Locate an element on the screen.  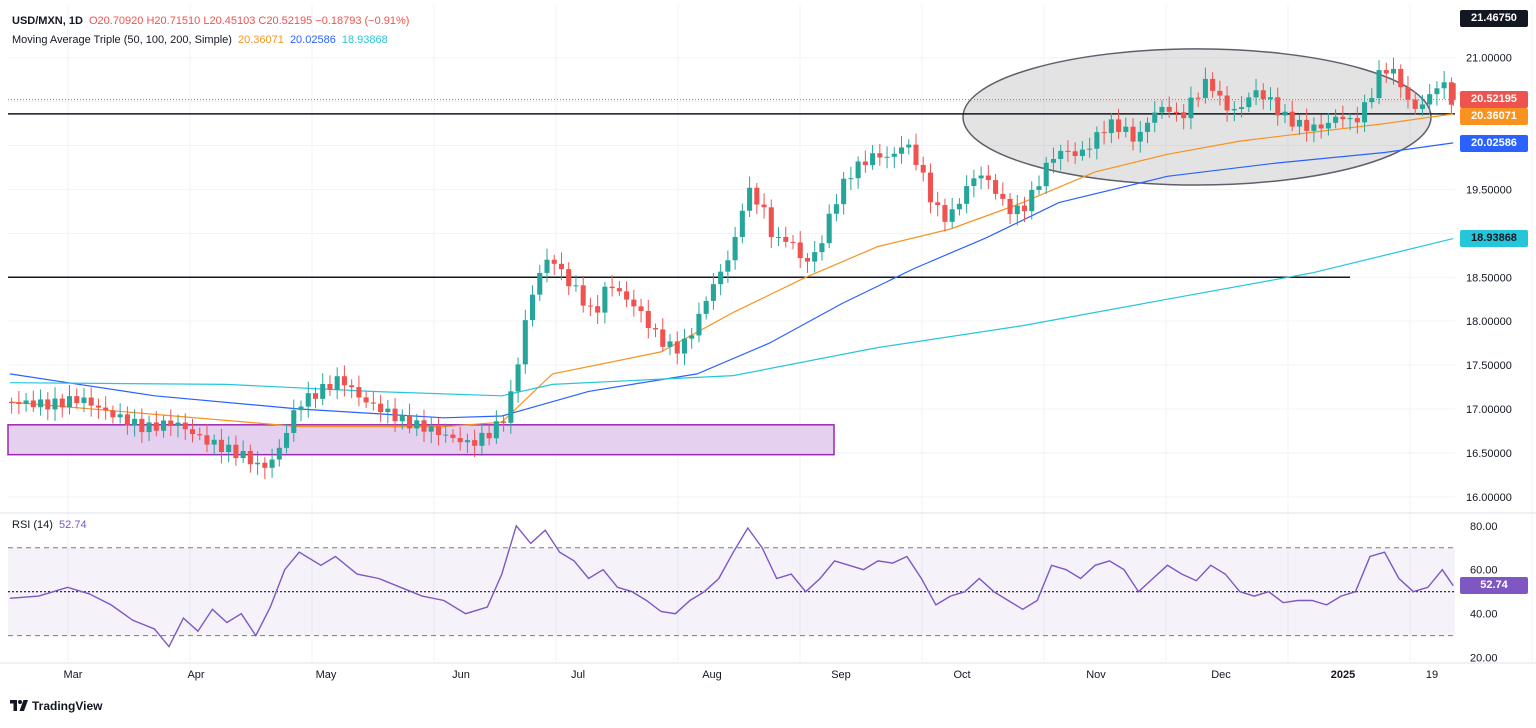
price-tick-label: 19.50000 is located at coordinates (1489, 190).